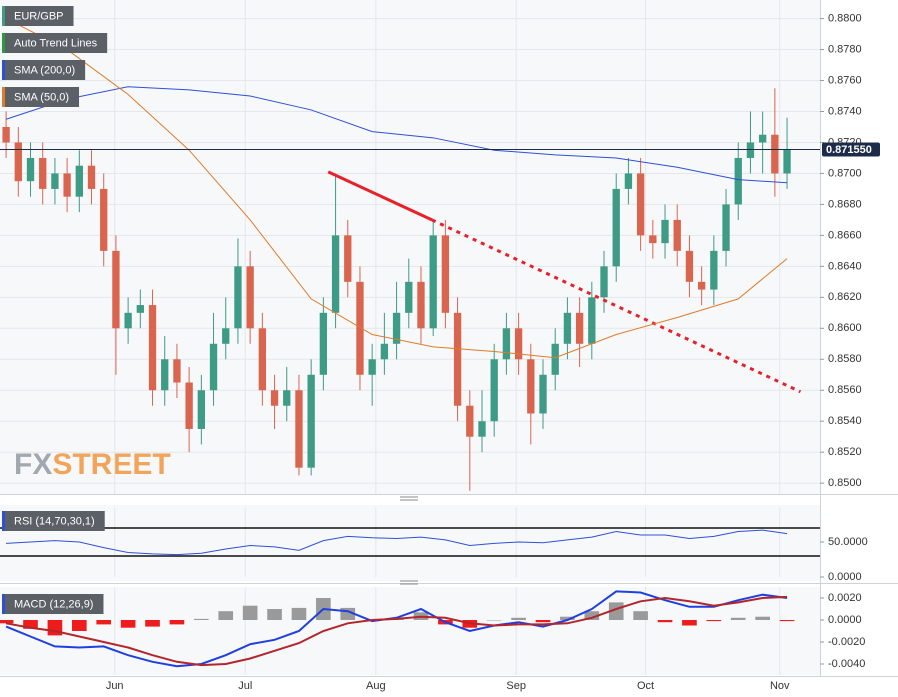 The height and width of the screenshot is (697, 898). I want to click on legend-label: SMA (50,0), so click(41, 97).